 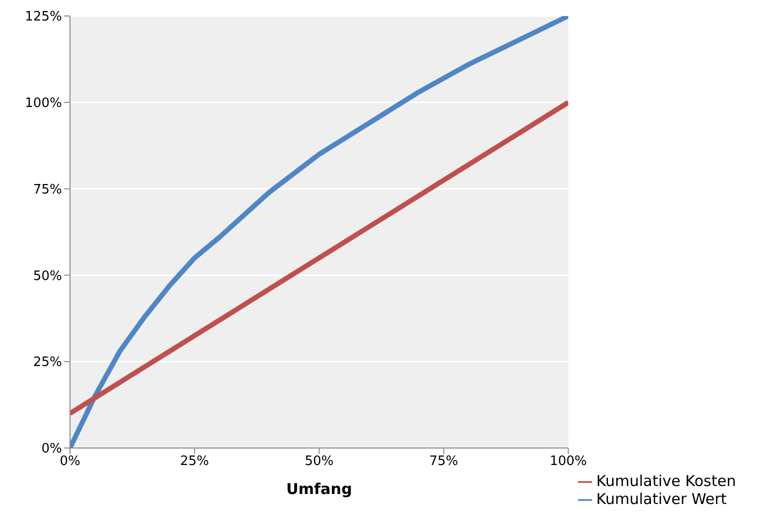 I want to click on x-tick-label: 25%, so click(x=195, y=462).